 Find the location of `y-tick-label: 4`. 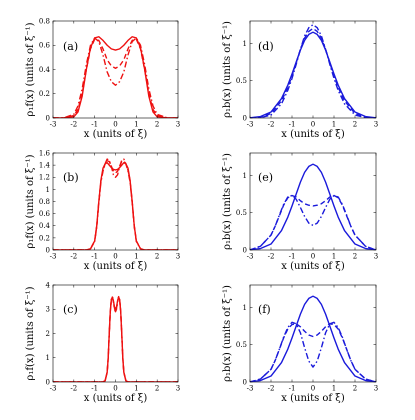

y-tick-label: 4 is located at coordinates (48, 285).